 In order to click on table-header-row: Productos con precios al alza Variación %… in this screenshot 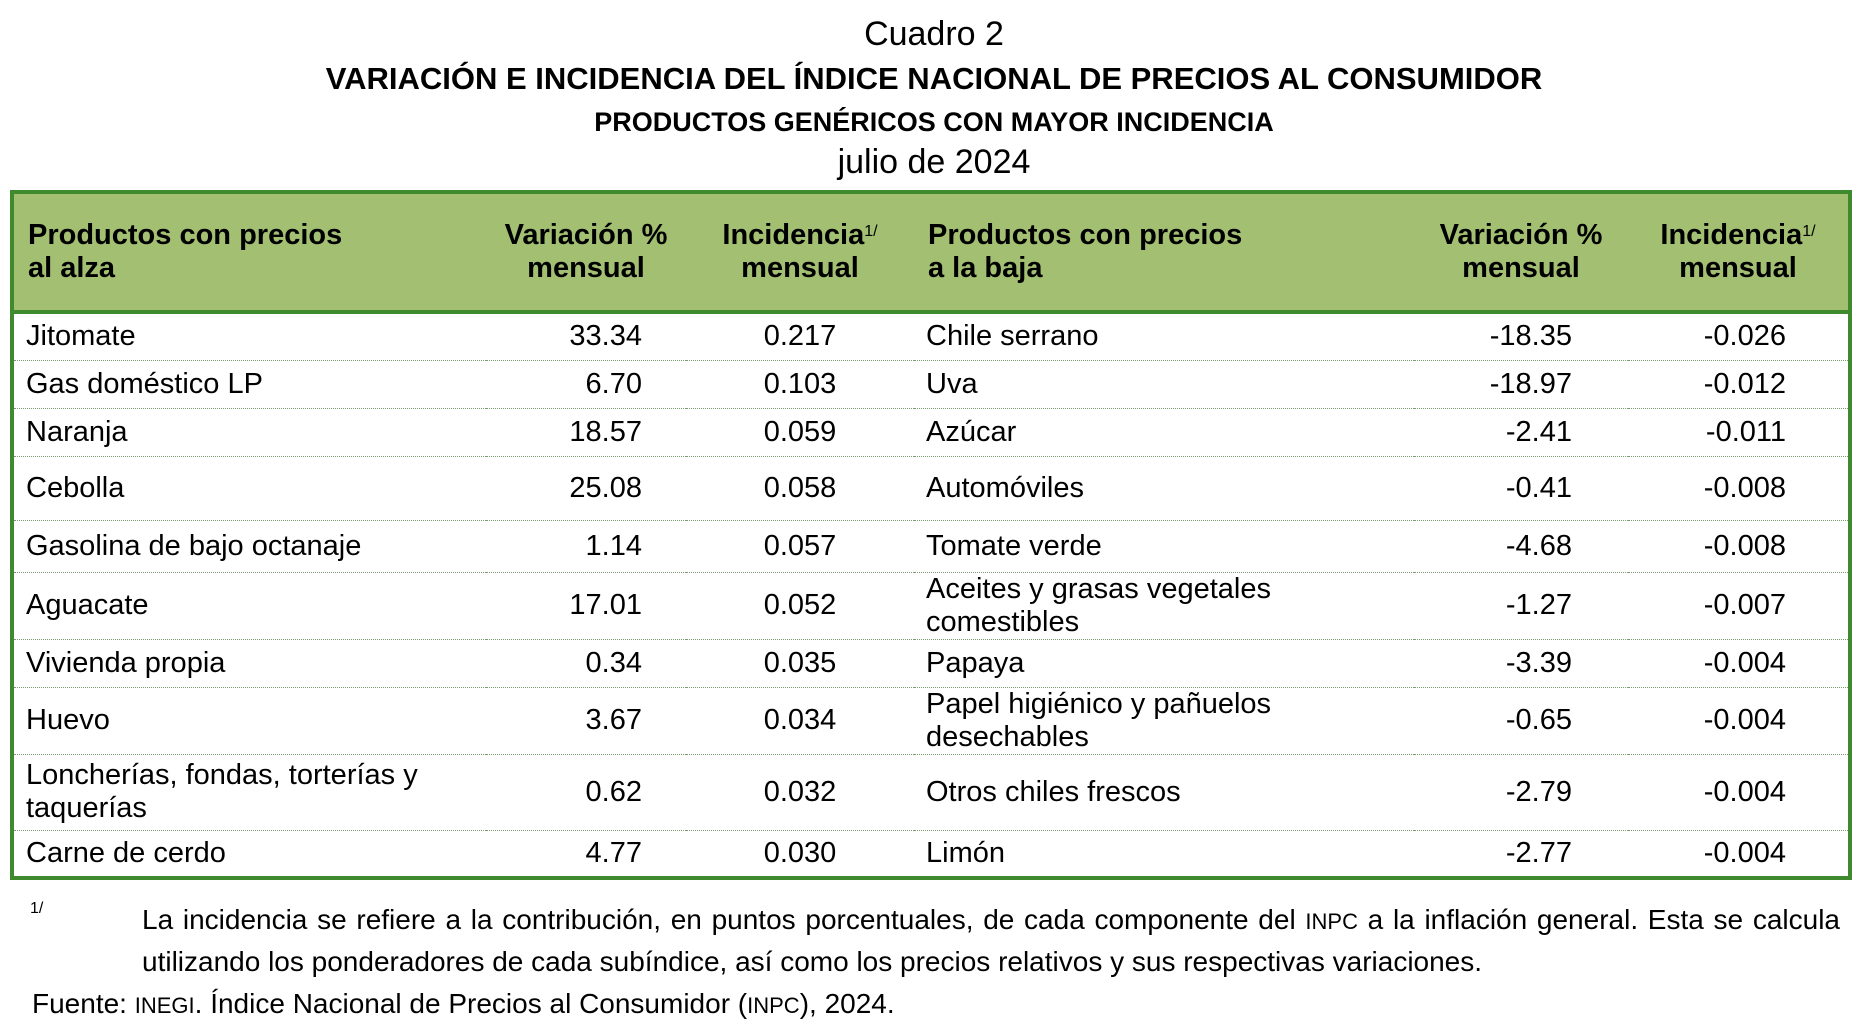, I will do `click(931, 254)`.